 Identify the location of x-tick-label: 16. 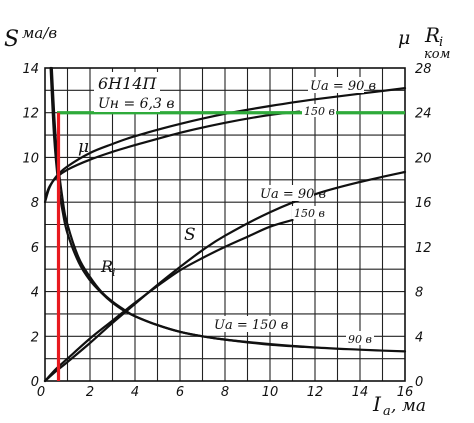
(405, 392).